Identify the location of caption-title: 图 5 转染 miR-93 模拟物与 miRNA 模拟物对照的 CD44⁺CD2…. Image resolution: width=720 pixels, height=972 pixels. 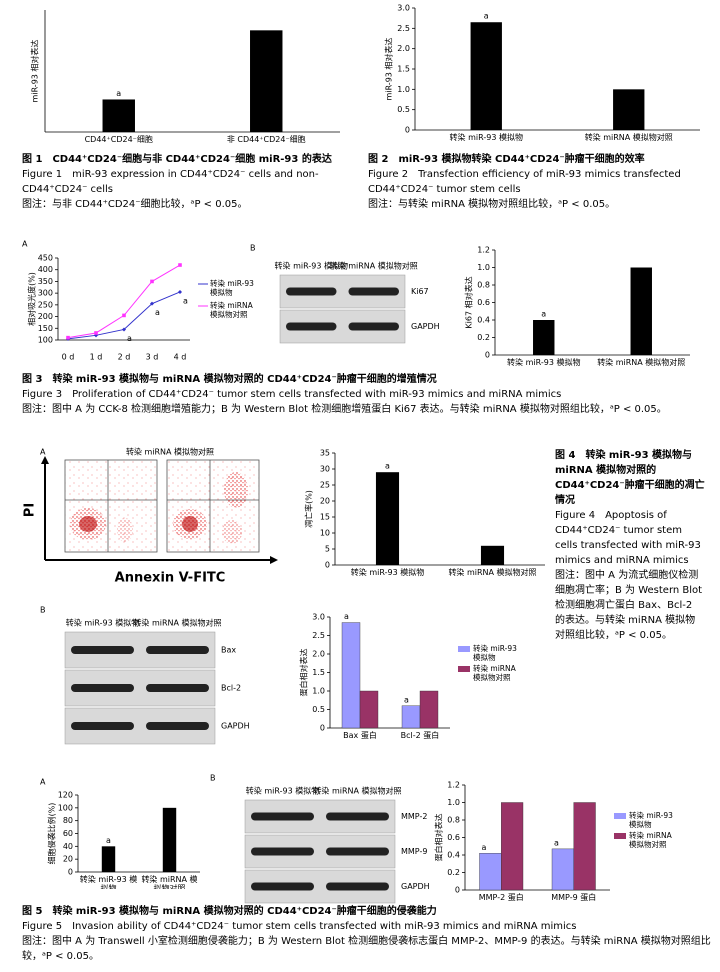
(229, 911).